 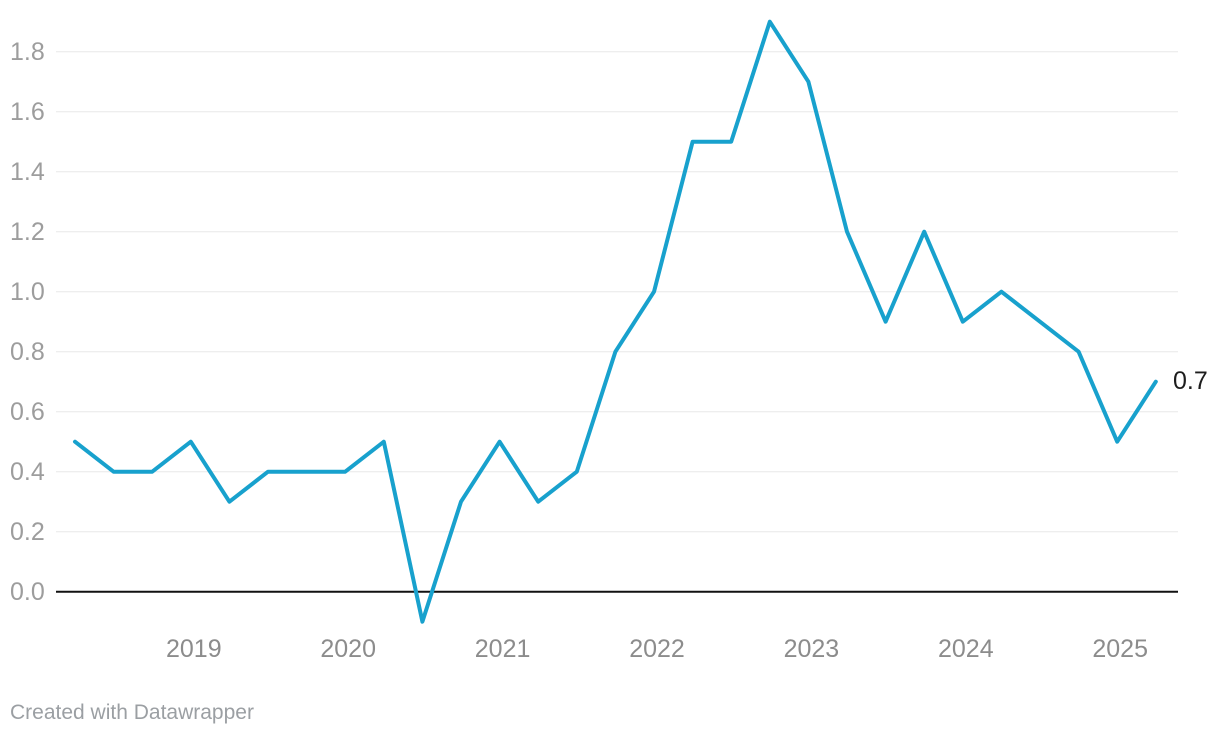 I want to click on x-axis-tick-label: 2019, so click(x=193, y=649).